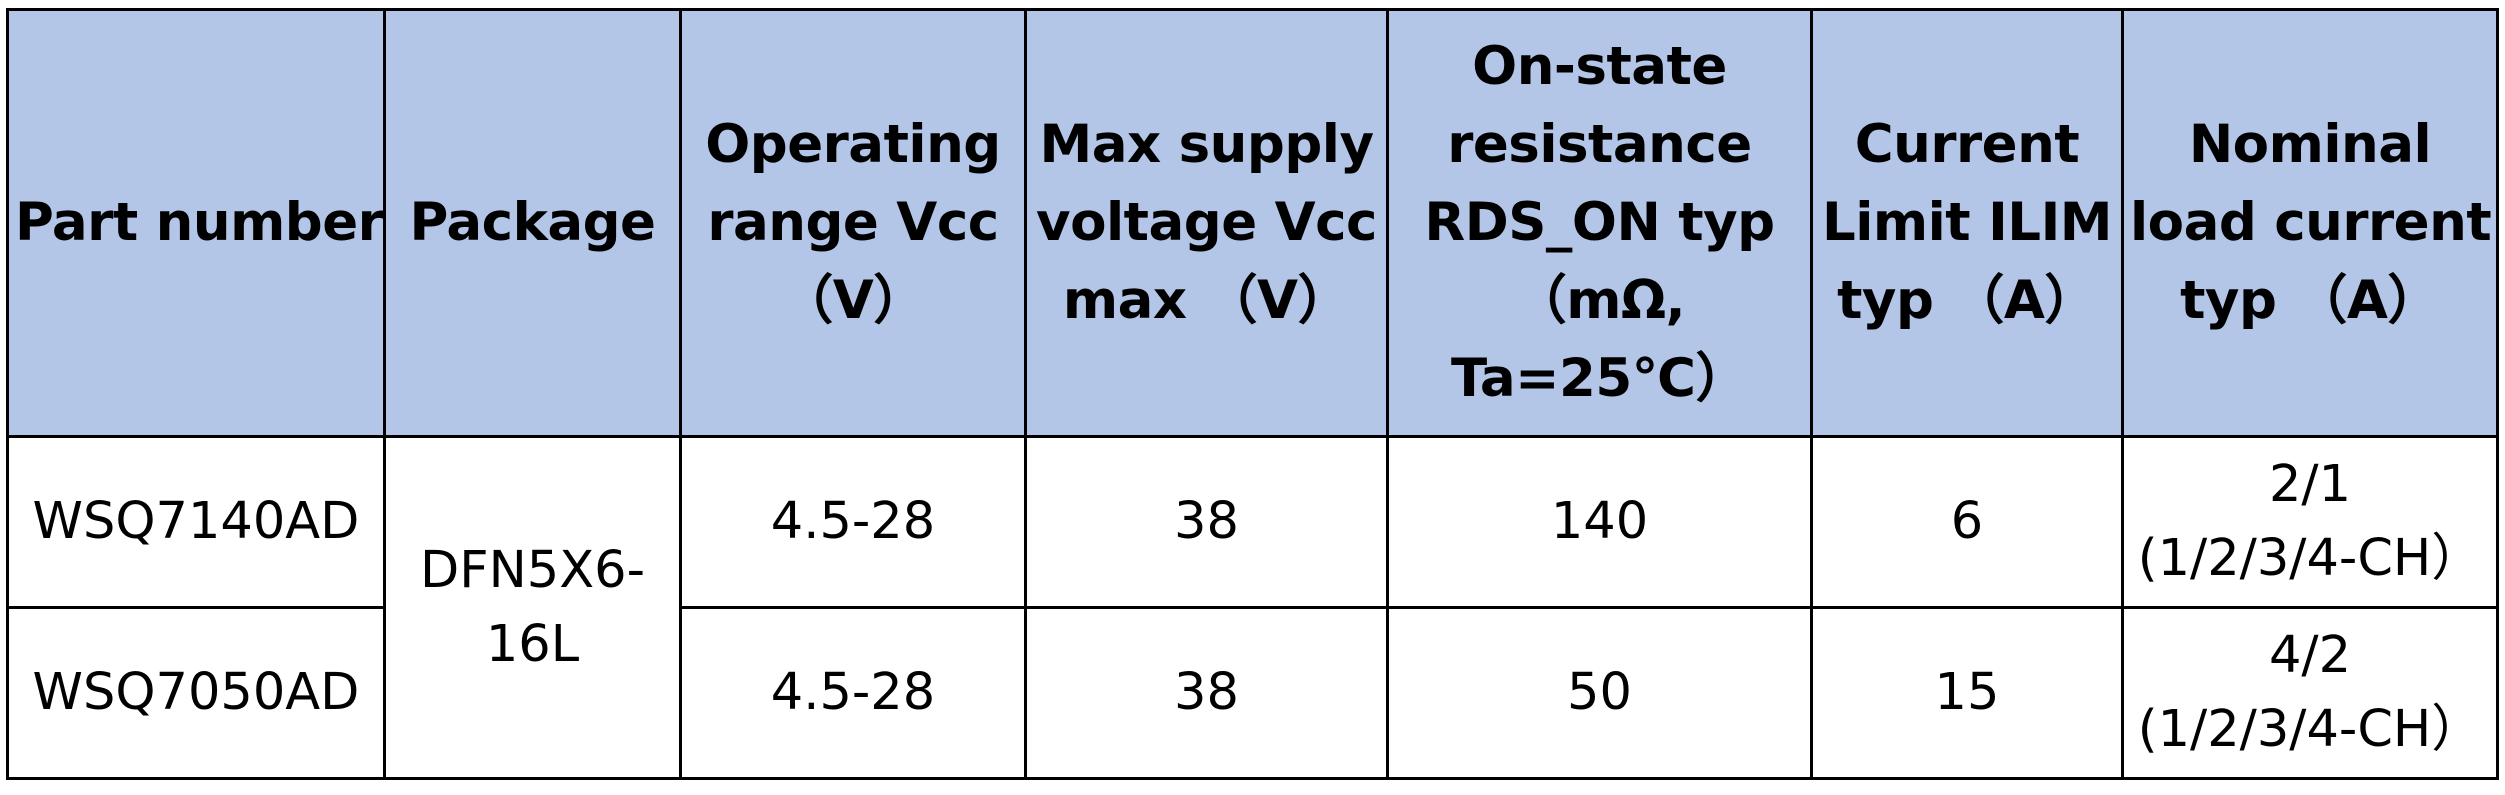  I want to click on cell-rds-on: 50, so click(1599, 693).